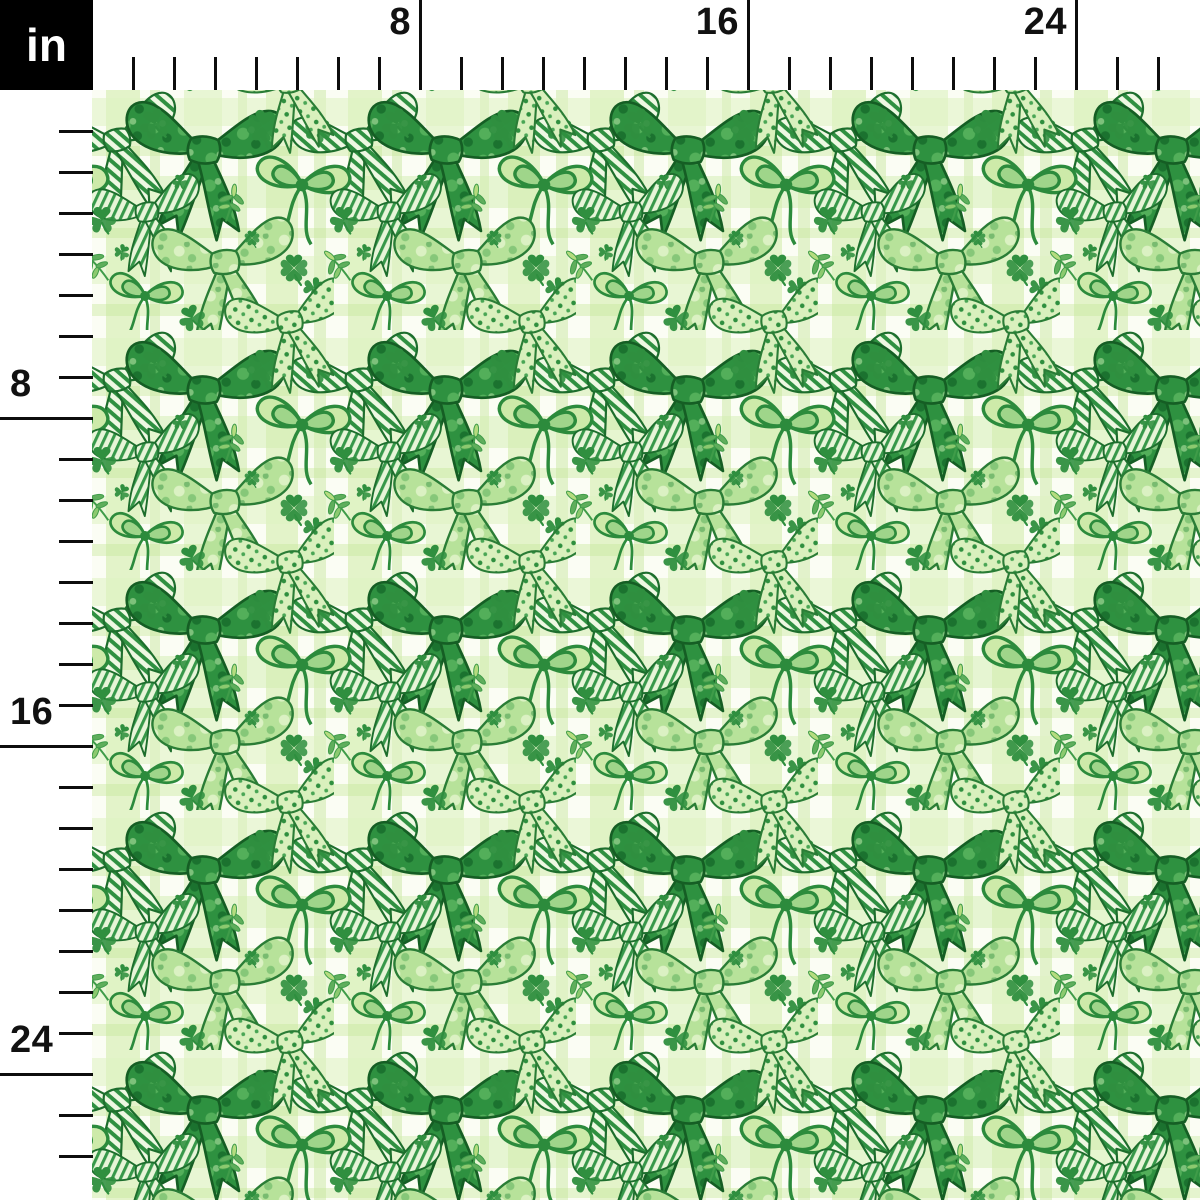  What do you see at coordinates (1045, 22) in the screenshot?
I see `ruler-top-label: 24` at bounding box center [1045, 22].